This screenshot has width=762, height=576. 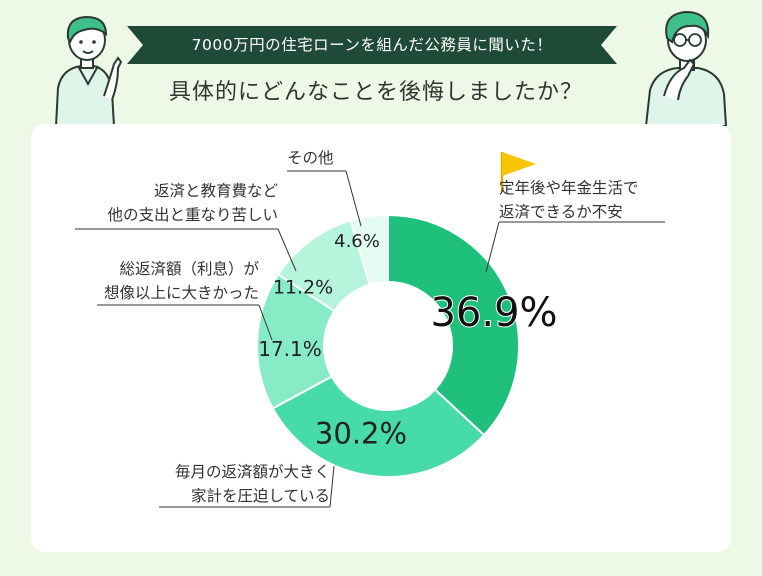 What do you see at coordinates (252, 484) in the screenshot?
I see `category-label: 毎月の返済額が大きく家計を圧迫している` at bounding box center [252, 484].